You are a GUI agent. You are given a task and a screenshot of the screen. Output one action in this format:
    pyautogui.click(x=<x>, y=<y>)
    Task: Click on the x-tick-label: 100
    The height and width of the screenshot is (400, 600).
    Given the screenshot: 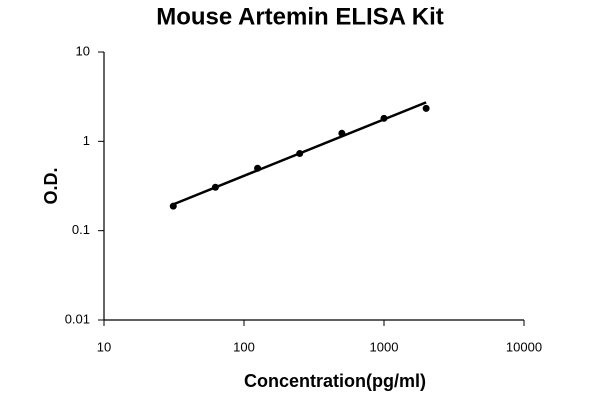 What is the action you would take?
    pyautogui.click(x=244, y=346)
    